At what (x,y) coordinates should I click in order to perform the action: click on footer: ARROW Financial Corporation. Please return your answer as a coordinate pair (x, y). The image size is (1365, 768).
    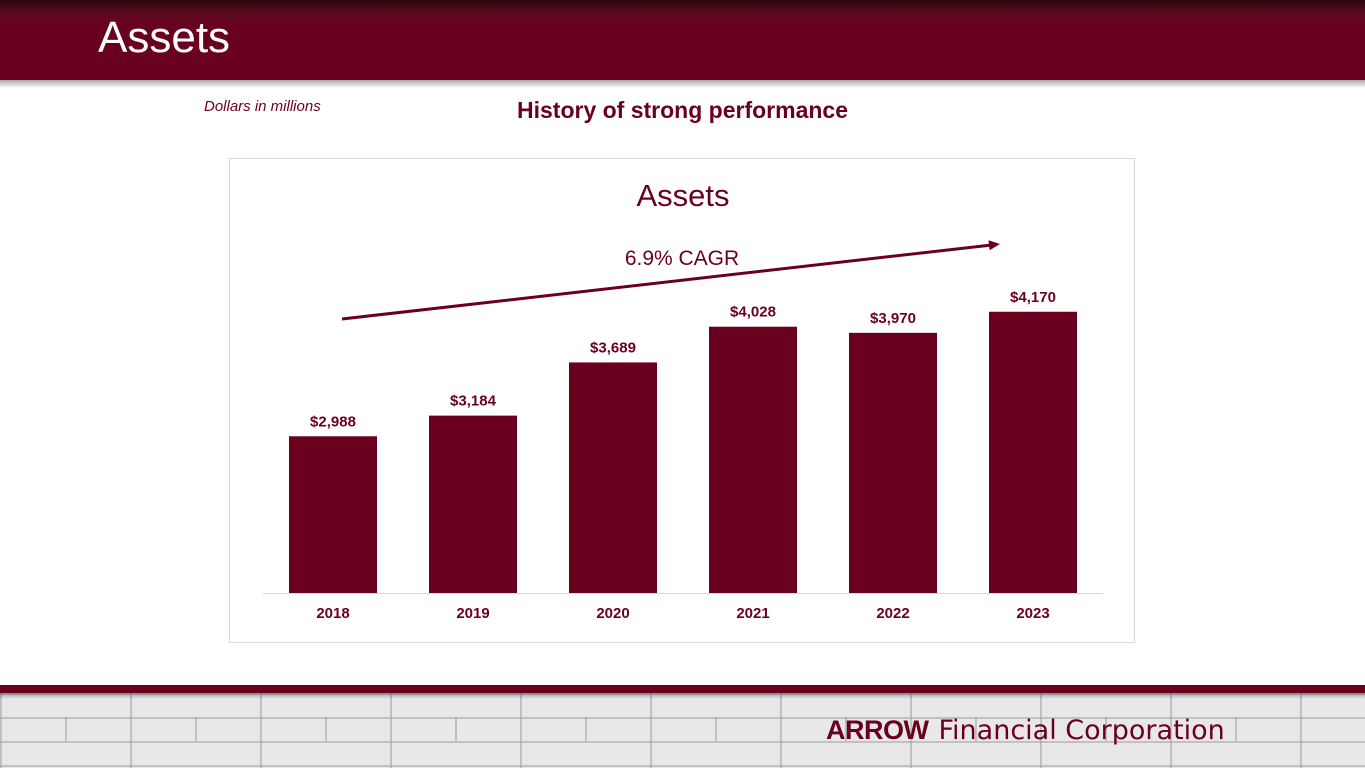
    Looking at the image, I should click on (682, 726).